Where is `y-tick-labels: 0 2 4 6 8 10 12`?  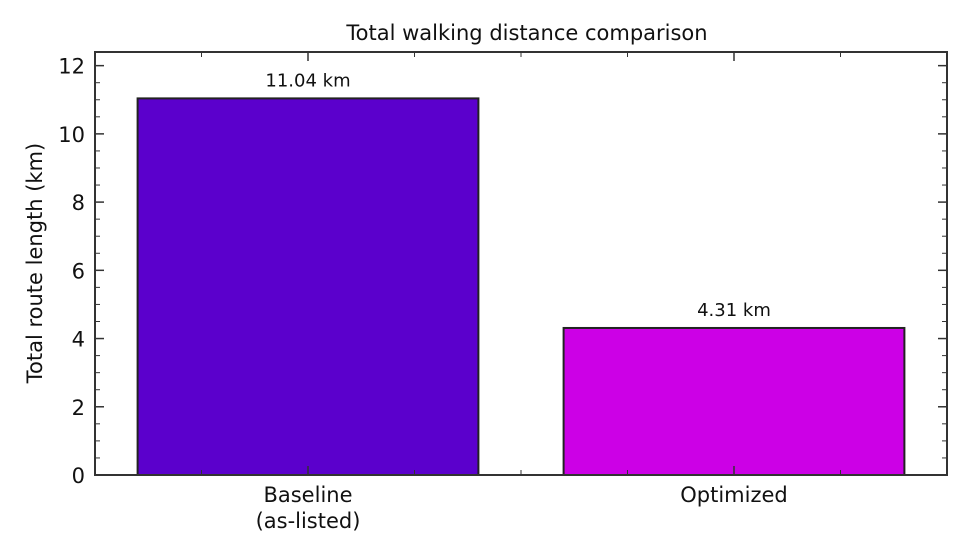
y-tick-labels: 0 2 4 6 8 10 12 is located at coordinates (71, 271).